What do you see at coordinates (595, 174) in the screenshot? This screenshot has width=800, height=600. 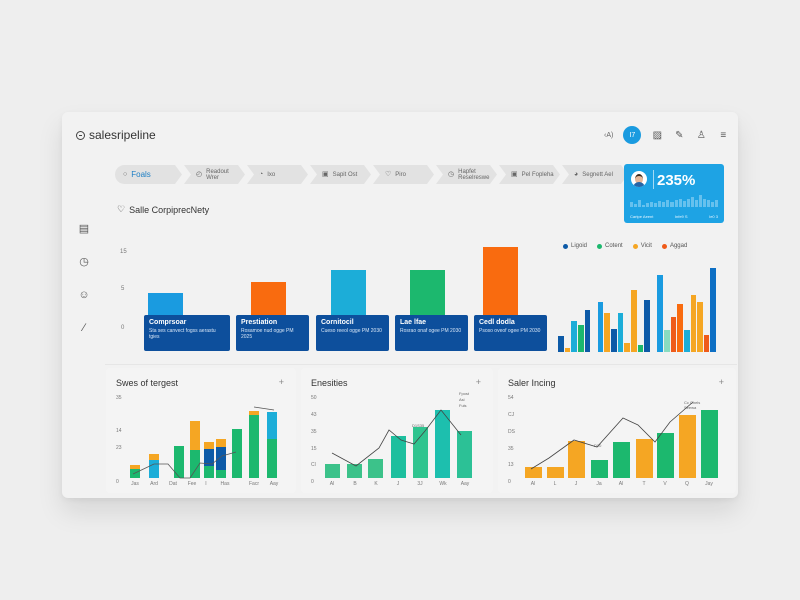 I see `step-segnett: ◕ Segnett Ael` at bounding box center [595, 174].